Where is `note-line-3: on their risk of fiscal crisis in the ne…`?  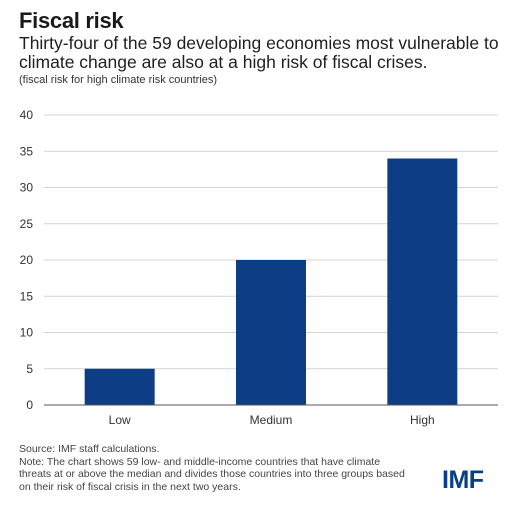 note-line-3: on their risk of fiscal crisis in the ne… is located at coordinates (130, 486).